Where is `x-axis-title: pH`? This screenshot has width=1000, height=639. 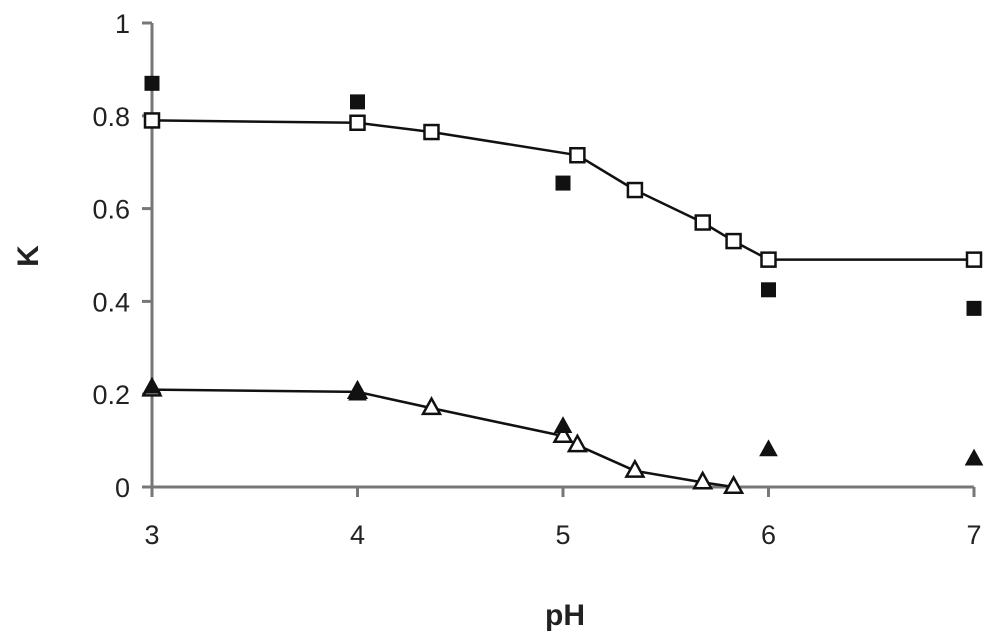
x-axis-title: pH is located at coordinates (565, 615).